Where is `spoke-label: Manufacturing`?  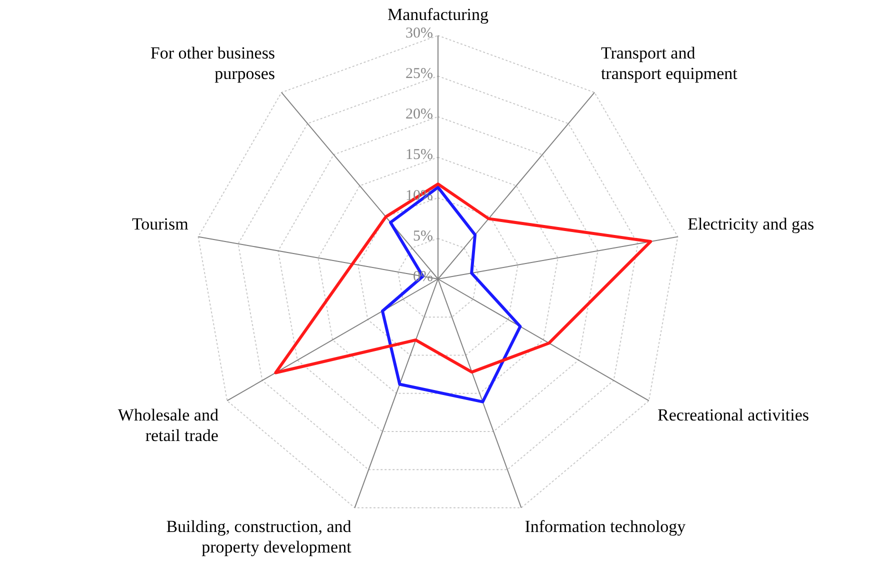
spoke-label: Manufacturing is located at coordinates (438, 14).